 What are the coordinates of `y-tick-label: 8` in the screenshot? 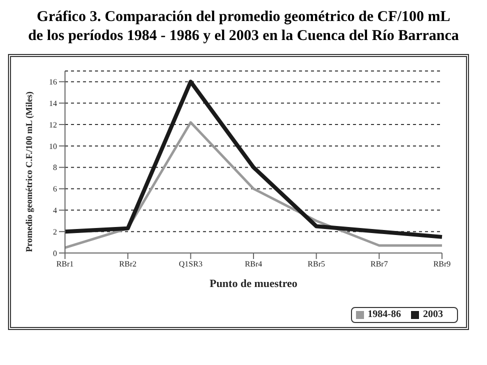 It's located at (55, 167).